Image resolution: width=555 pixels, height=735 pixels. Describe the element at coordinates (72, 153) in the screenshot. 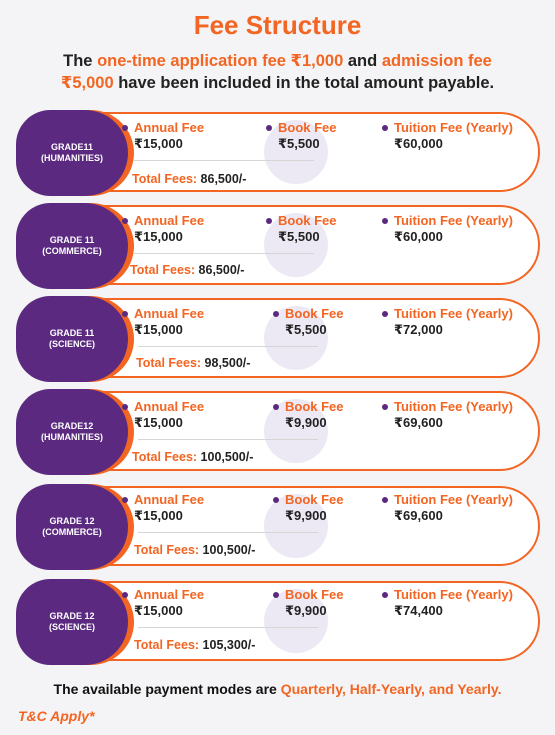

I see `grade-badge: GRADE11 (HUMANITIES)` at that location.